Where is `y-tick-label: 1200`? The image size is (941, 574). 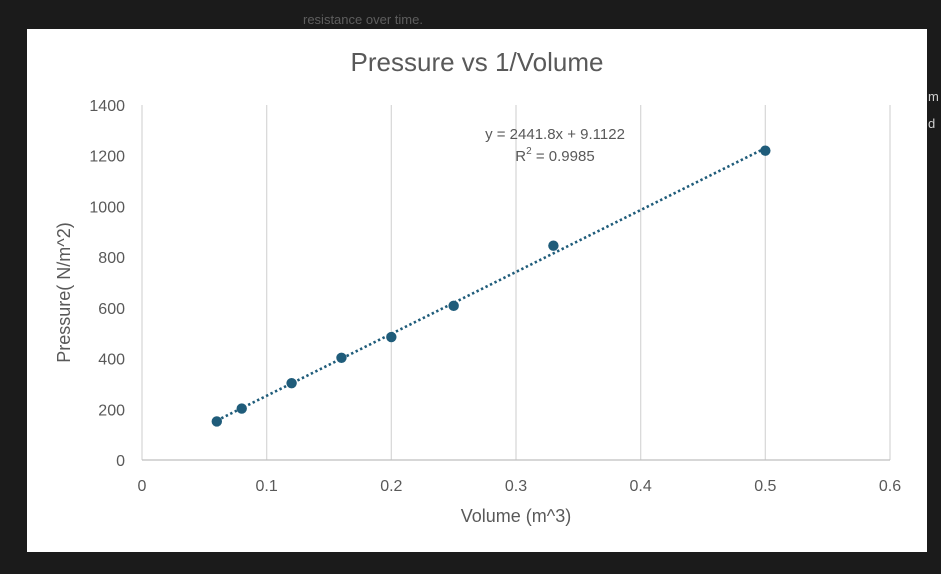 y-tick-label: 1200 is located at coordinates (107, 157).